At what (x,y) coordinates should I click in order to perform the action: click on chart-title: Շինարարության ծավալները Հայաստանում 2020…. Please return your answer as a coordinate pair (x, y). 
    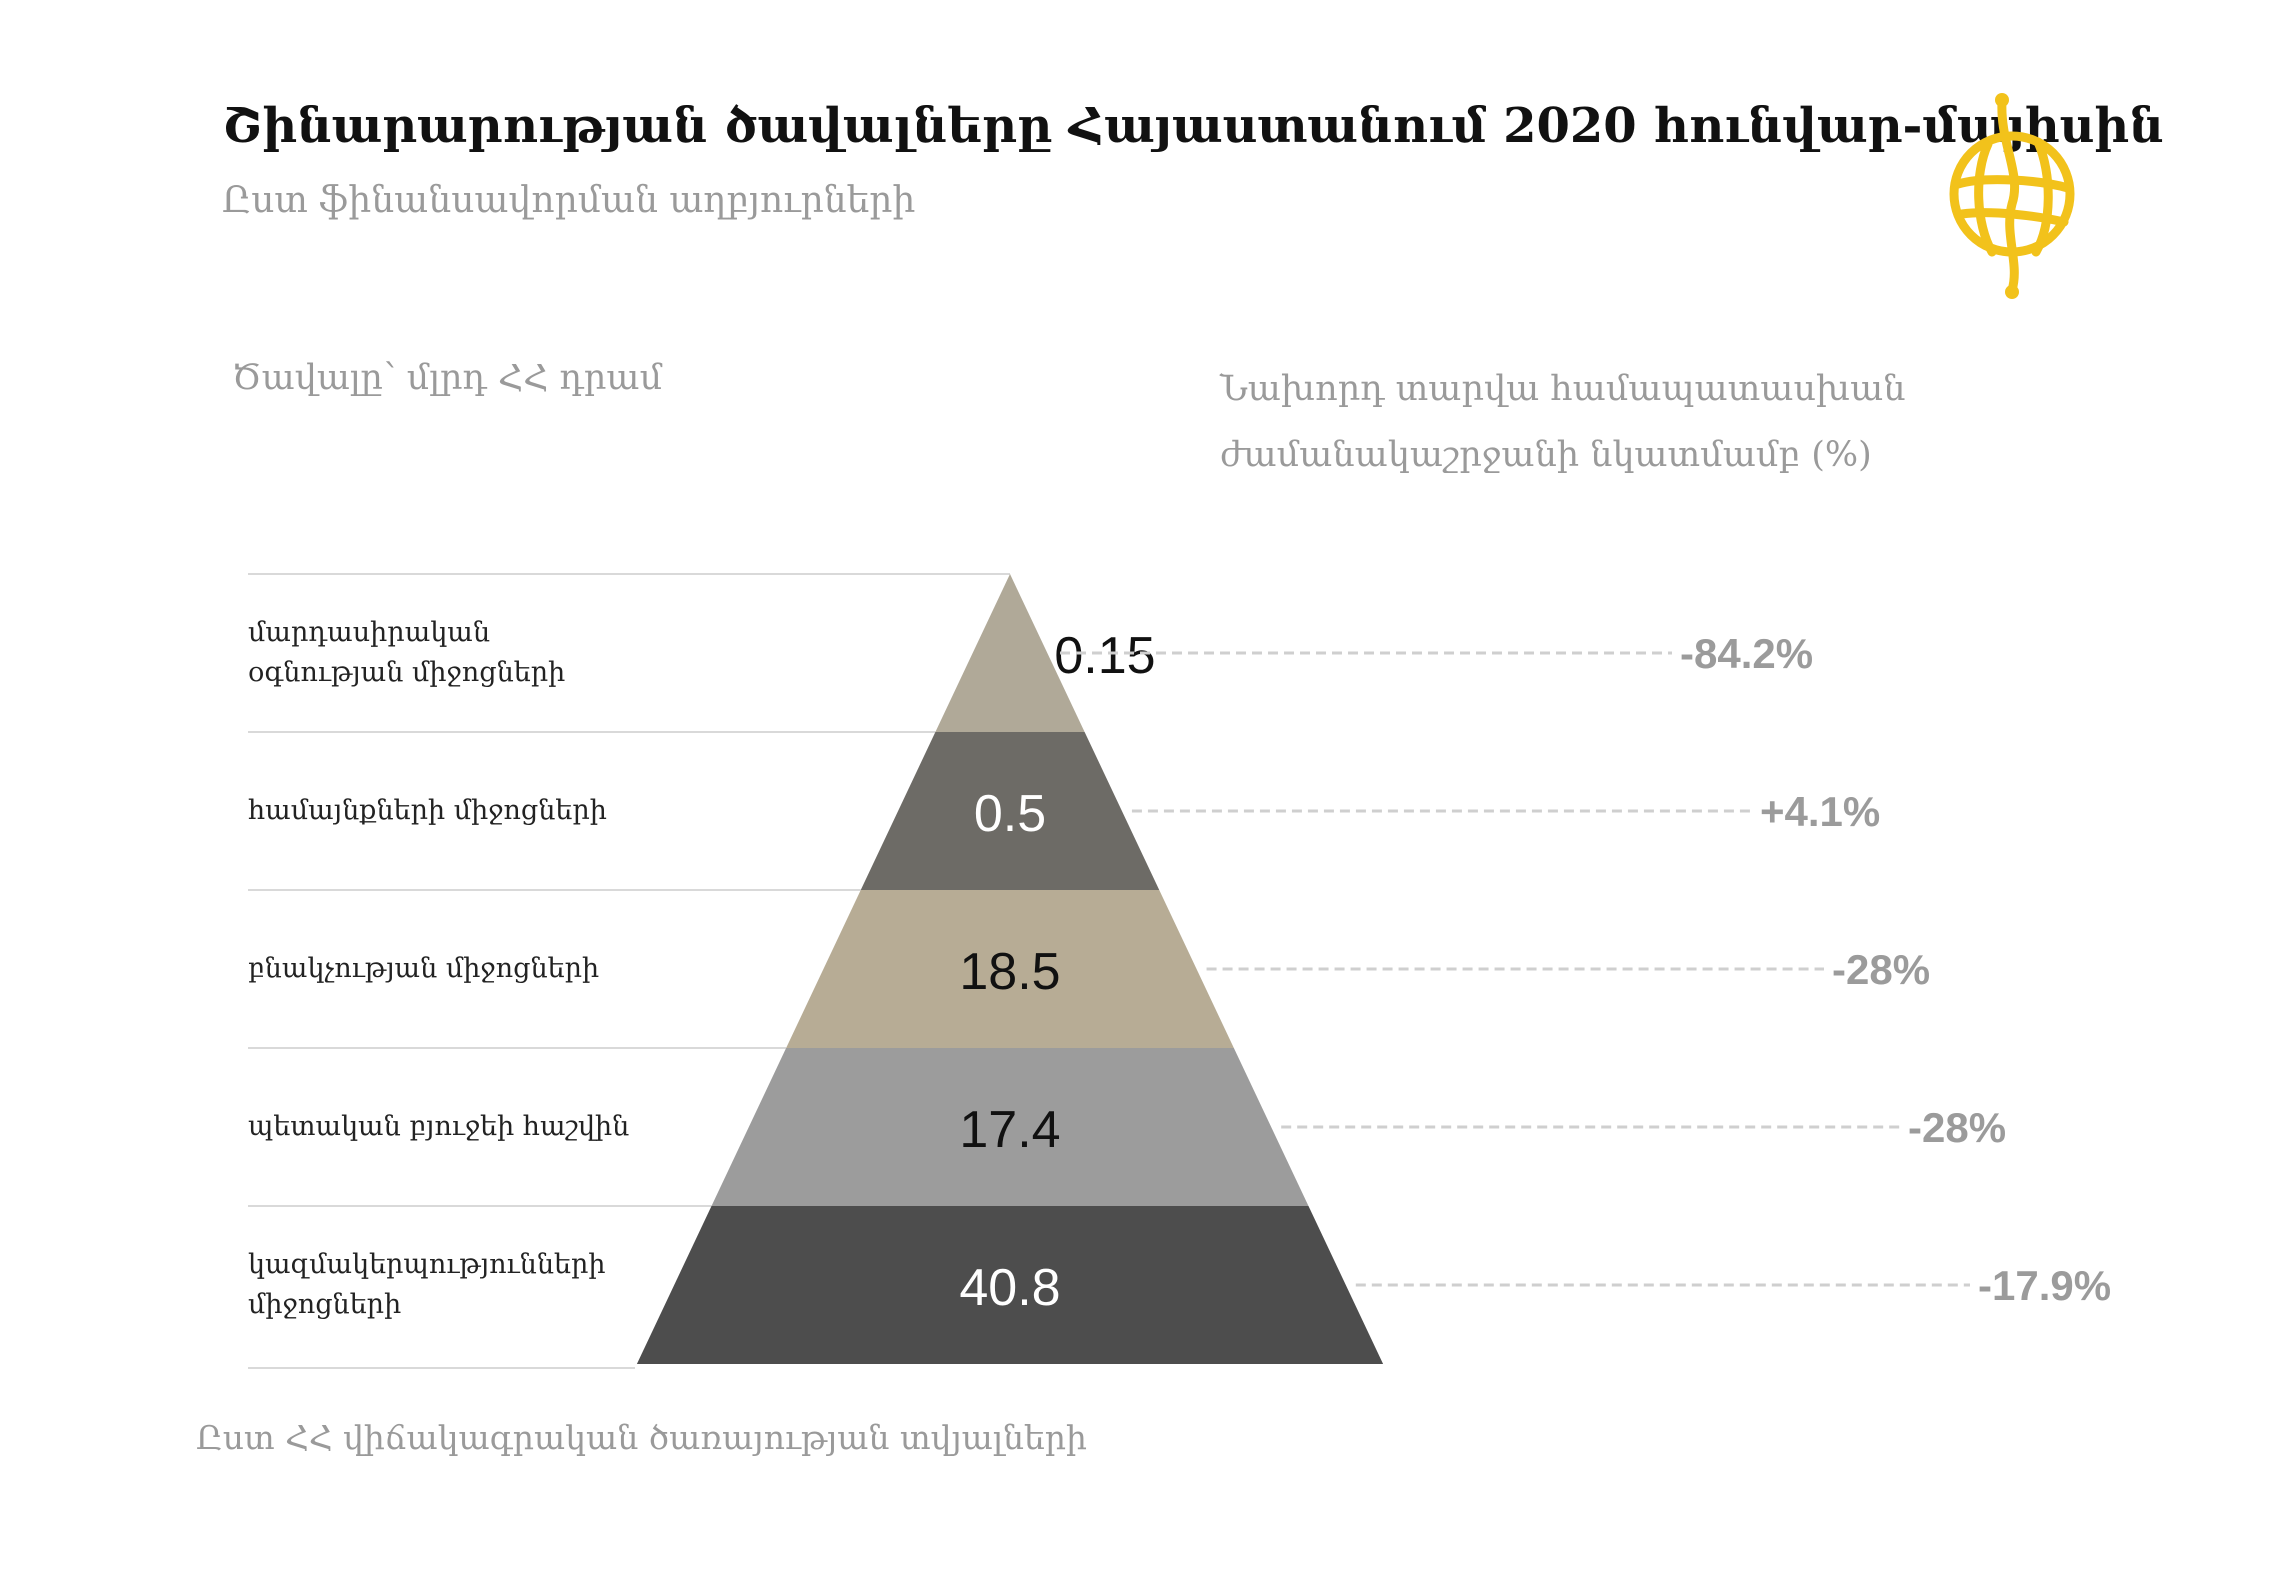
    Looking at the image, I should click on (1193, 126).